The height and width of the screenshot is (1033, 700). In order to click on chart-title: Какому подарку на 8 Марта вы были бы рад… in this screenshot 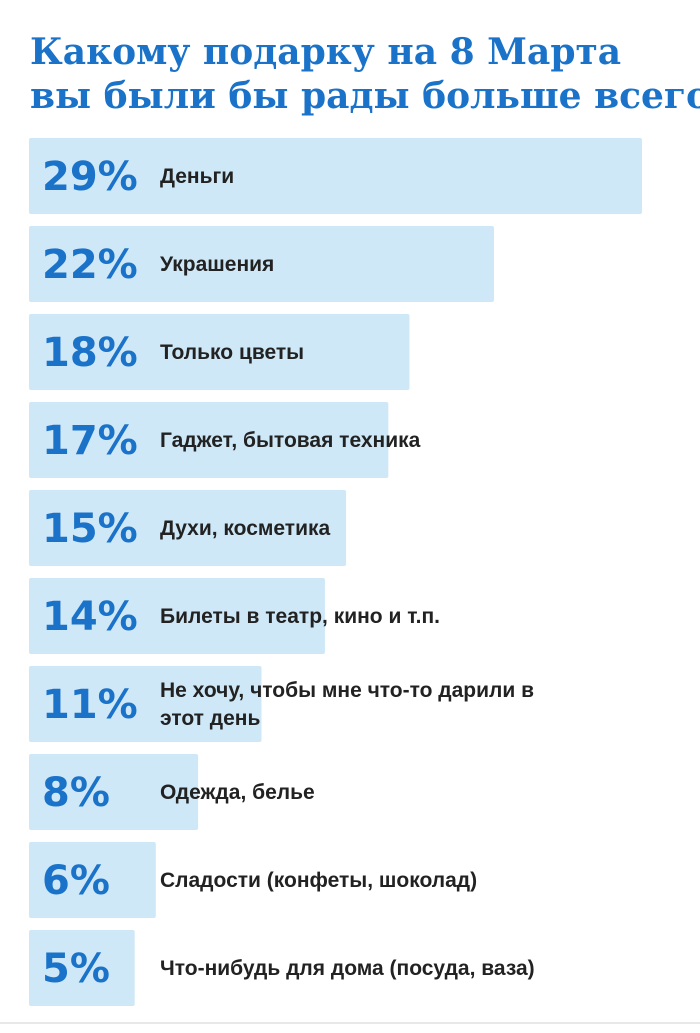, I will do `click(365, 74)`.